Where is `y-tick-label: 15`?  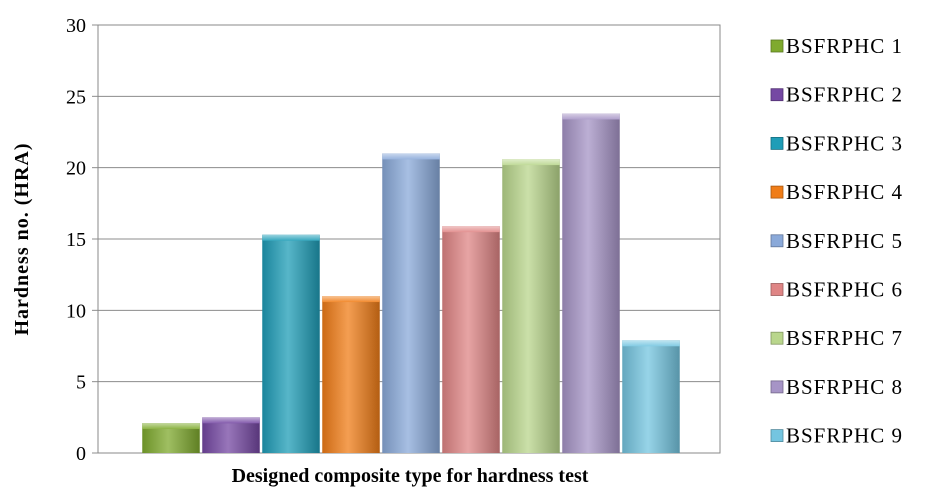
y-tick-label: 15 is located at coordinates (76, 240).